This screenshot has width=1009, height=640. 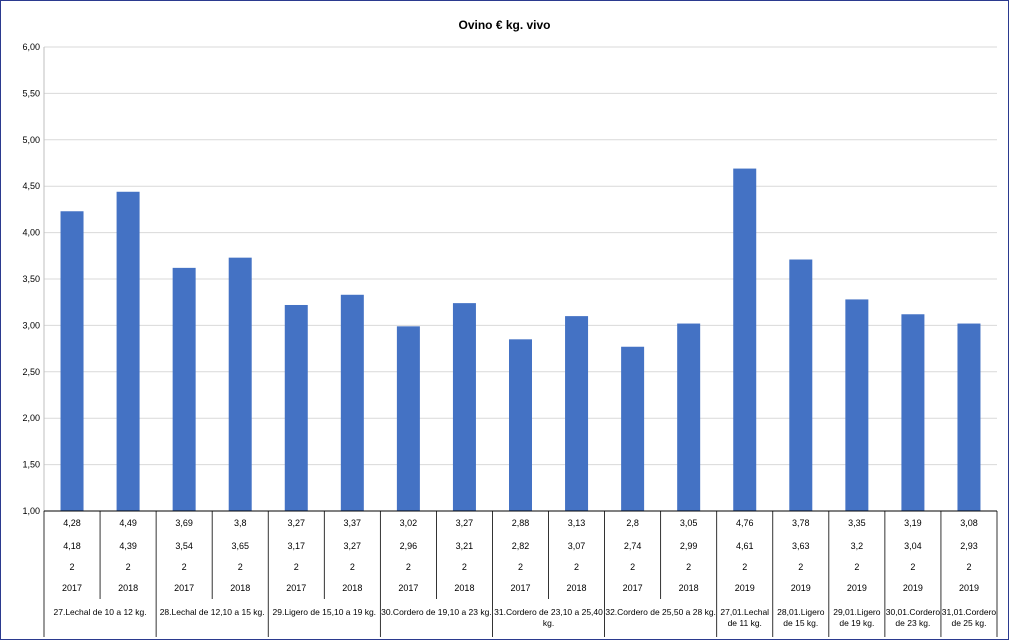 What do you see at coordinates (409, 546) in the screenshot?
I see `table-cell-value: 2,96` at bounding box center [409, 546].